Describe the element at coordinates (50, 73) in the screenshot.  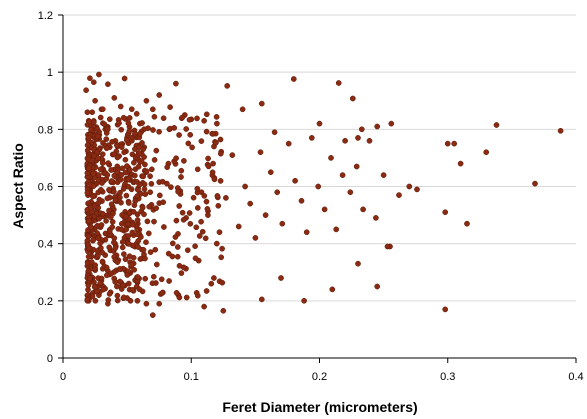
I see `y-tick-label: 1` at that location.